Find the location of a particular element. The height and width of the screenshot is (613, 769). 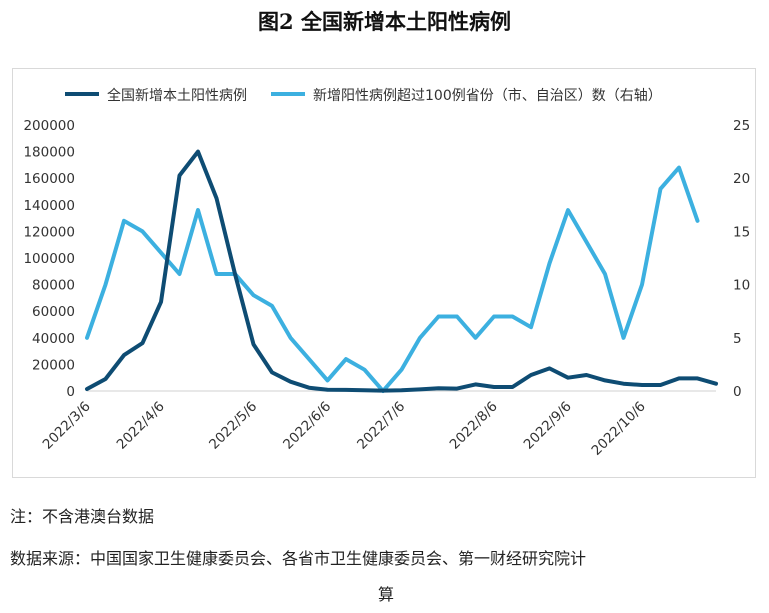

y-left-tick-label: 200000 is located at coordinates (49, 126).